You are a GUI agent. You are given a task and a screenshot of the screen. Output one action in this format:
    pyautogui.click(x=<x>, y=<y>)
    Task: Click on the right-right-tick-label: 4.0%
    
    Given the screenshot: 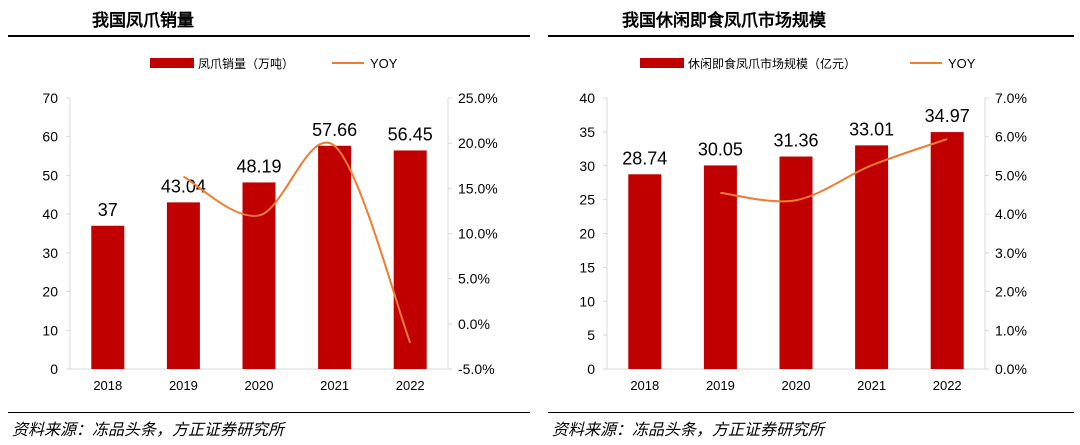 What is the action you would take?
    pyautogui.click(x=1011, y=214)
    